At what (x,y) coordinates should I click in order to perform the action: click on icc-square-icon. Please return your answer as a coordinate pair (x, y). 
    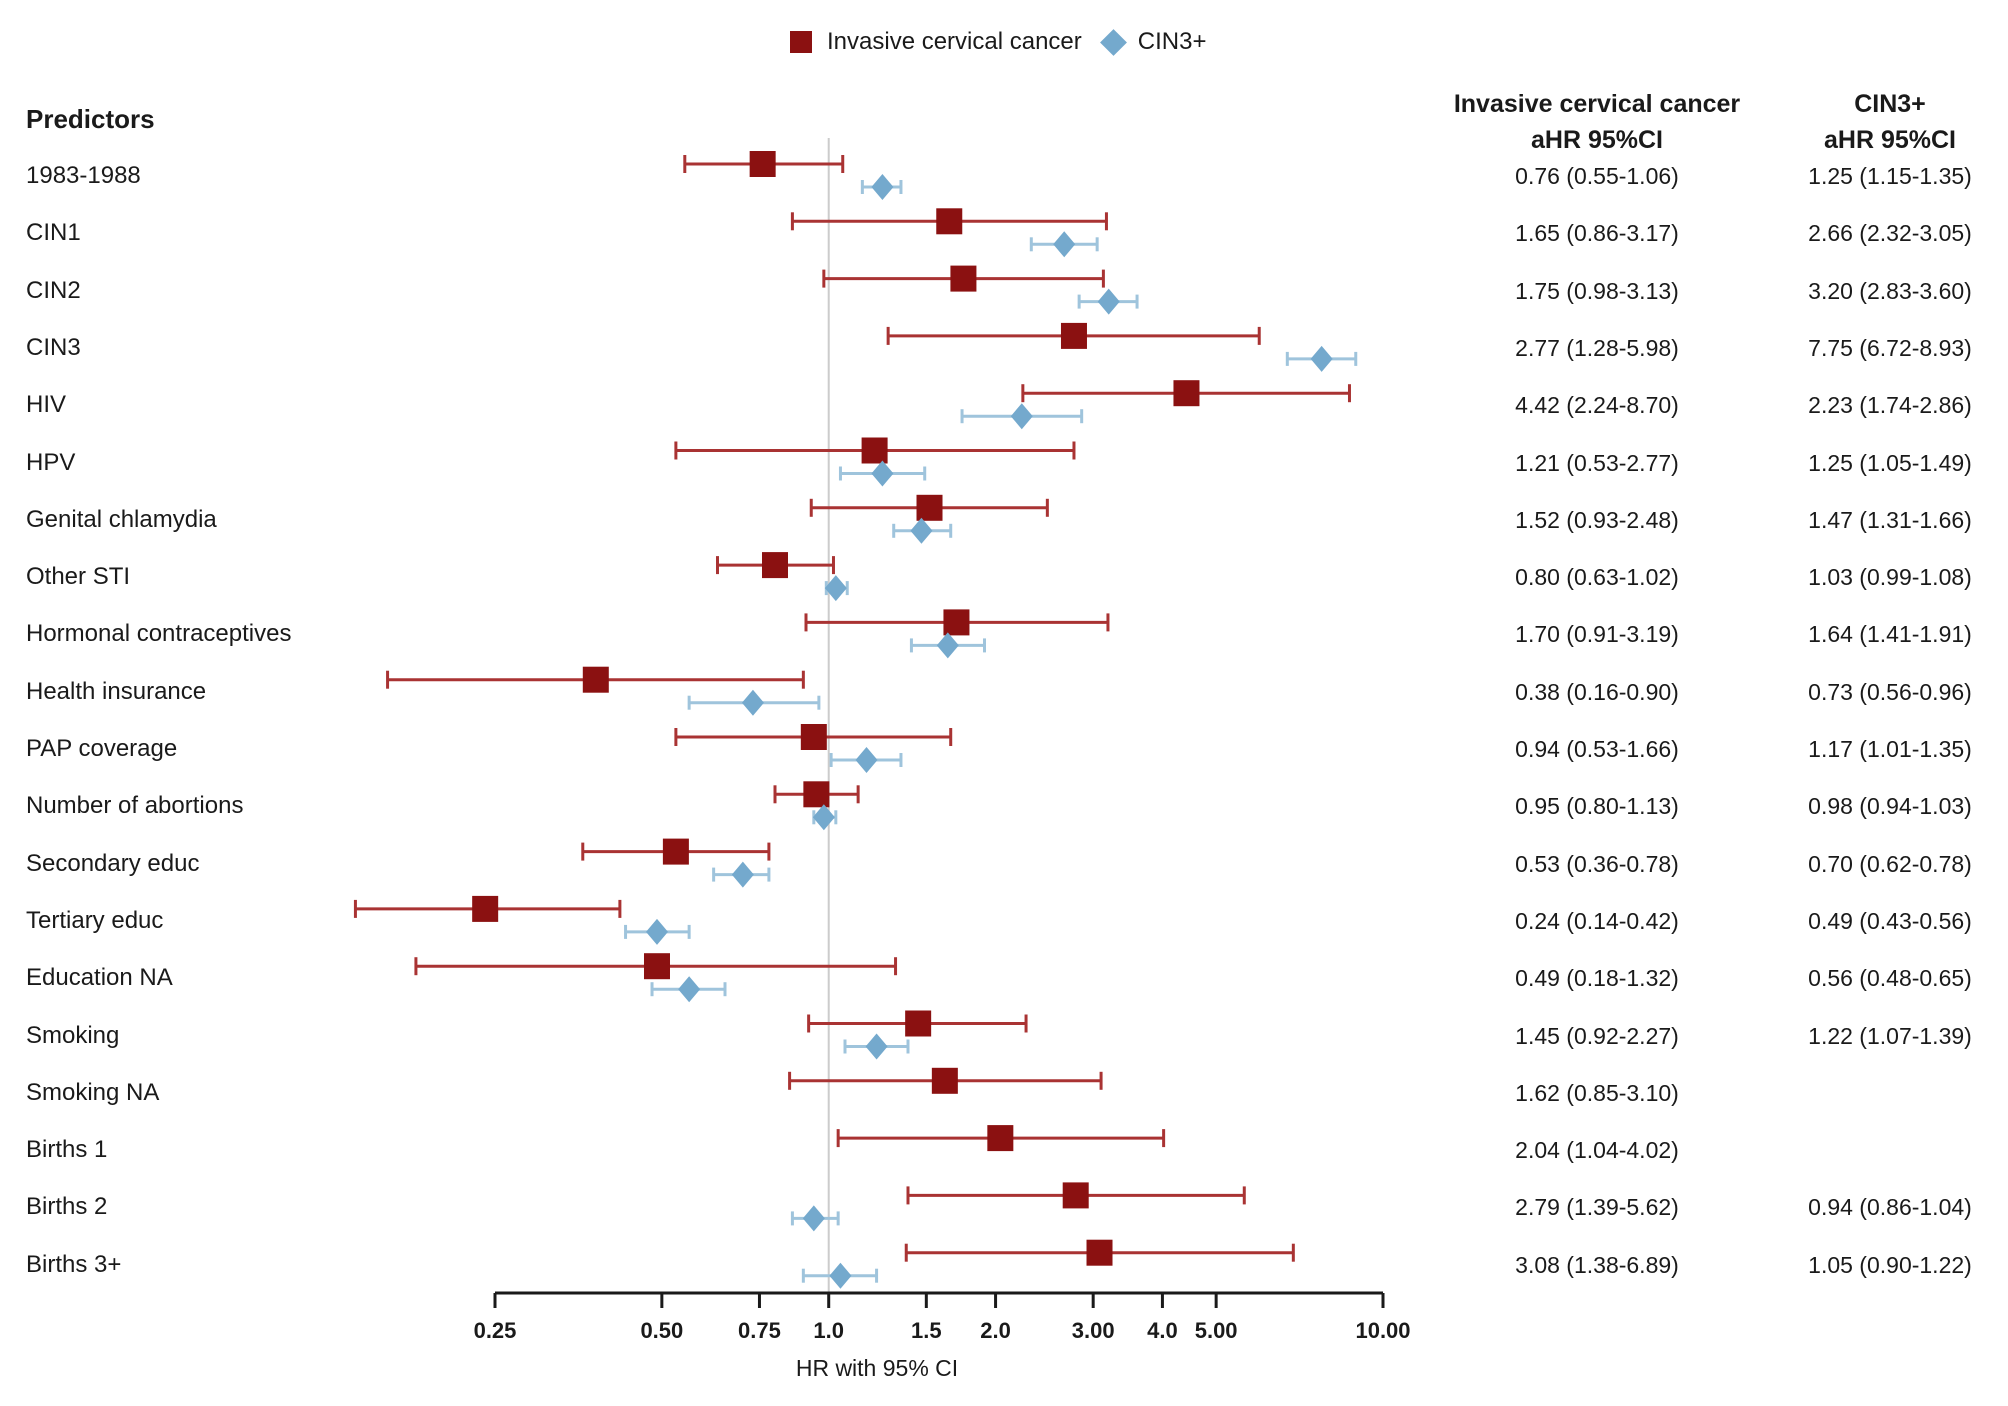
    Looking at the image, I should click on (801, 42).